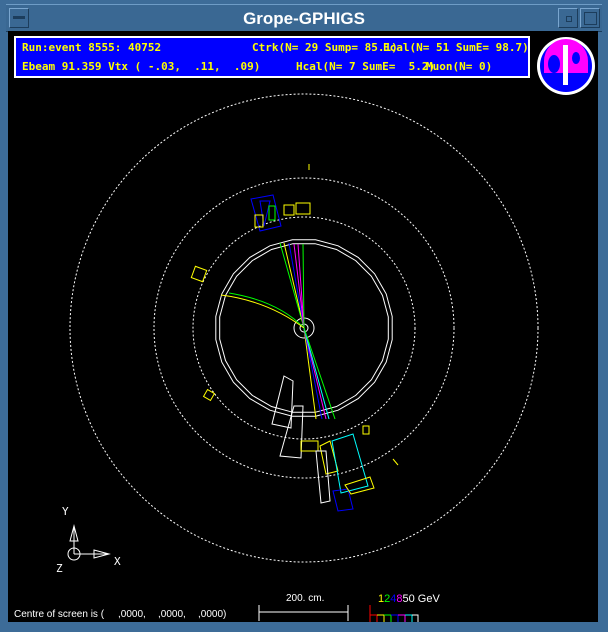  What do you see at coordinates (74, 533) in the screenshot?
I see `y-arrow-icon` at bounding box center [74, 533].